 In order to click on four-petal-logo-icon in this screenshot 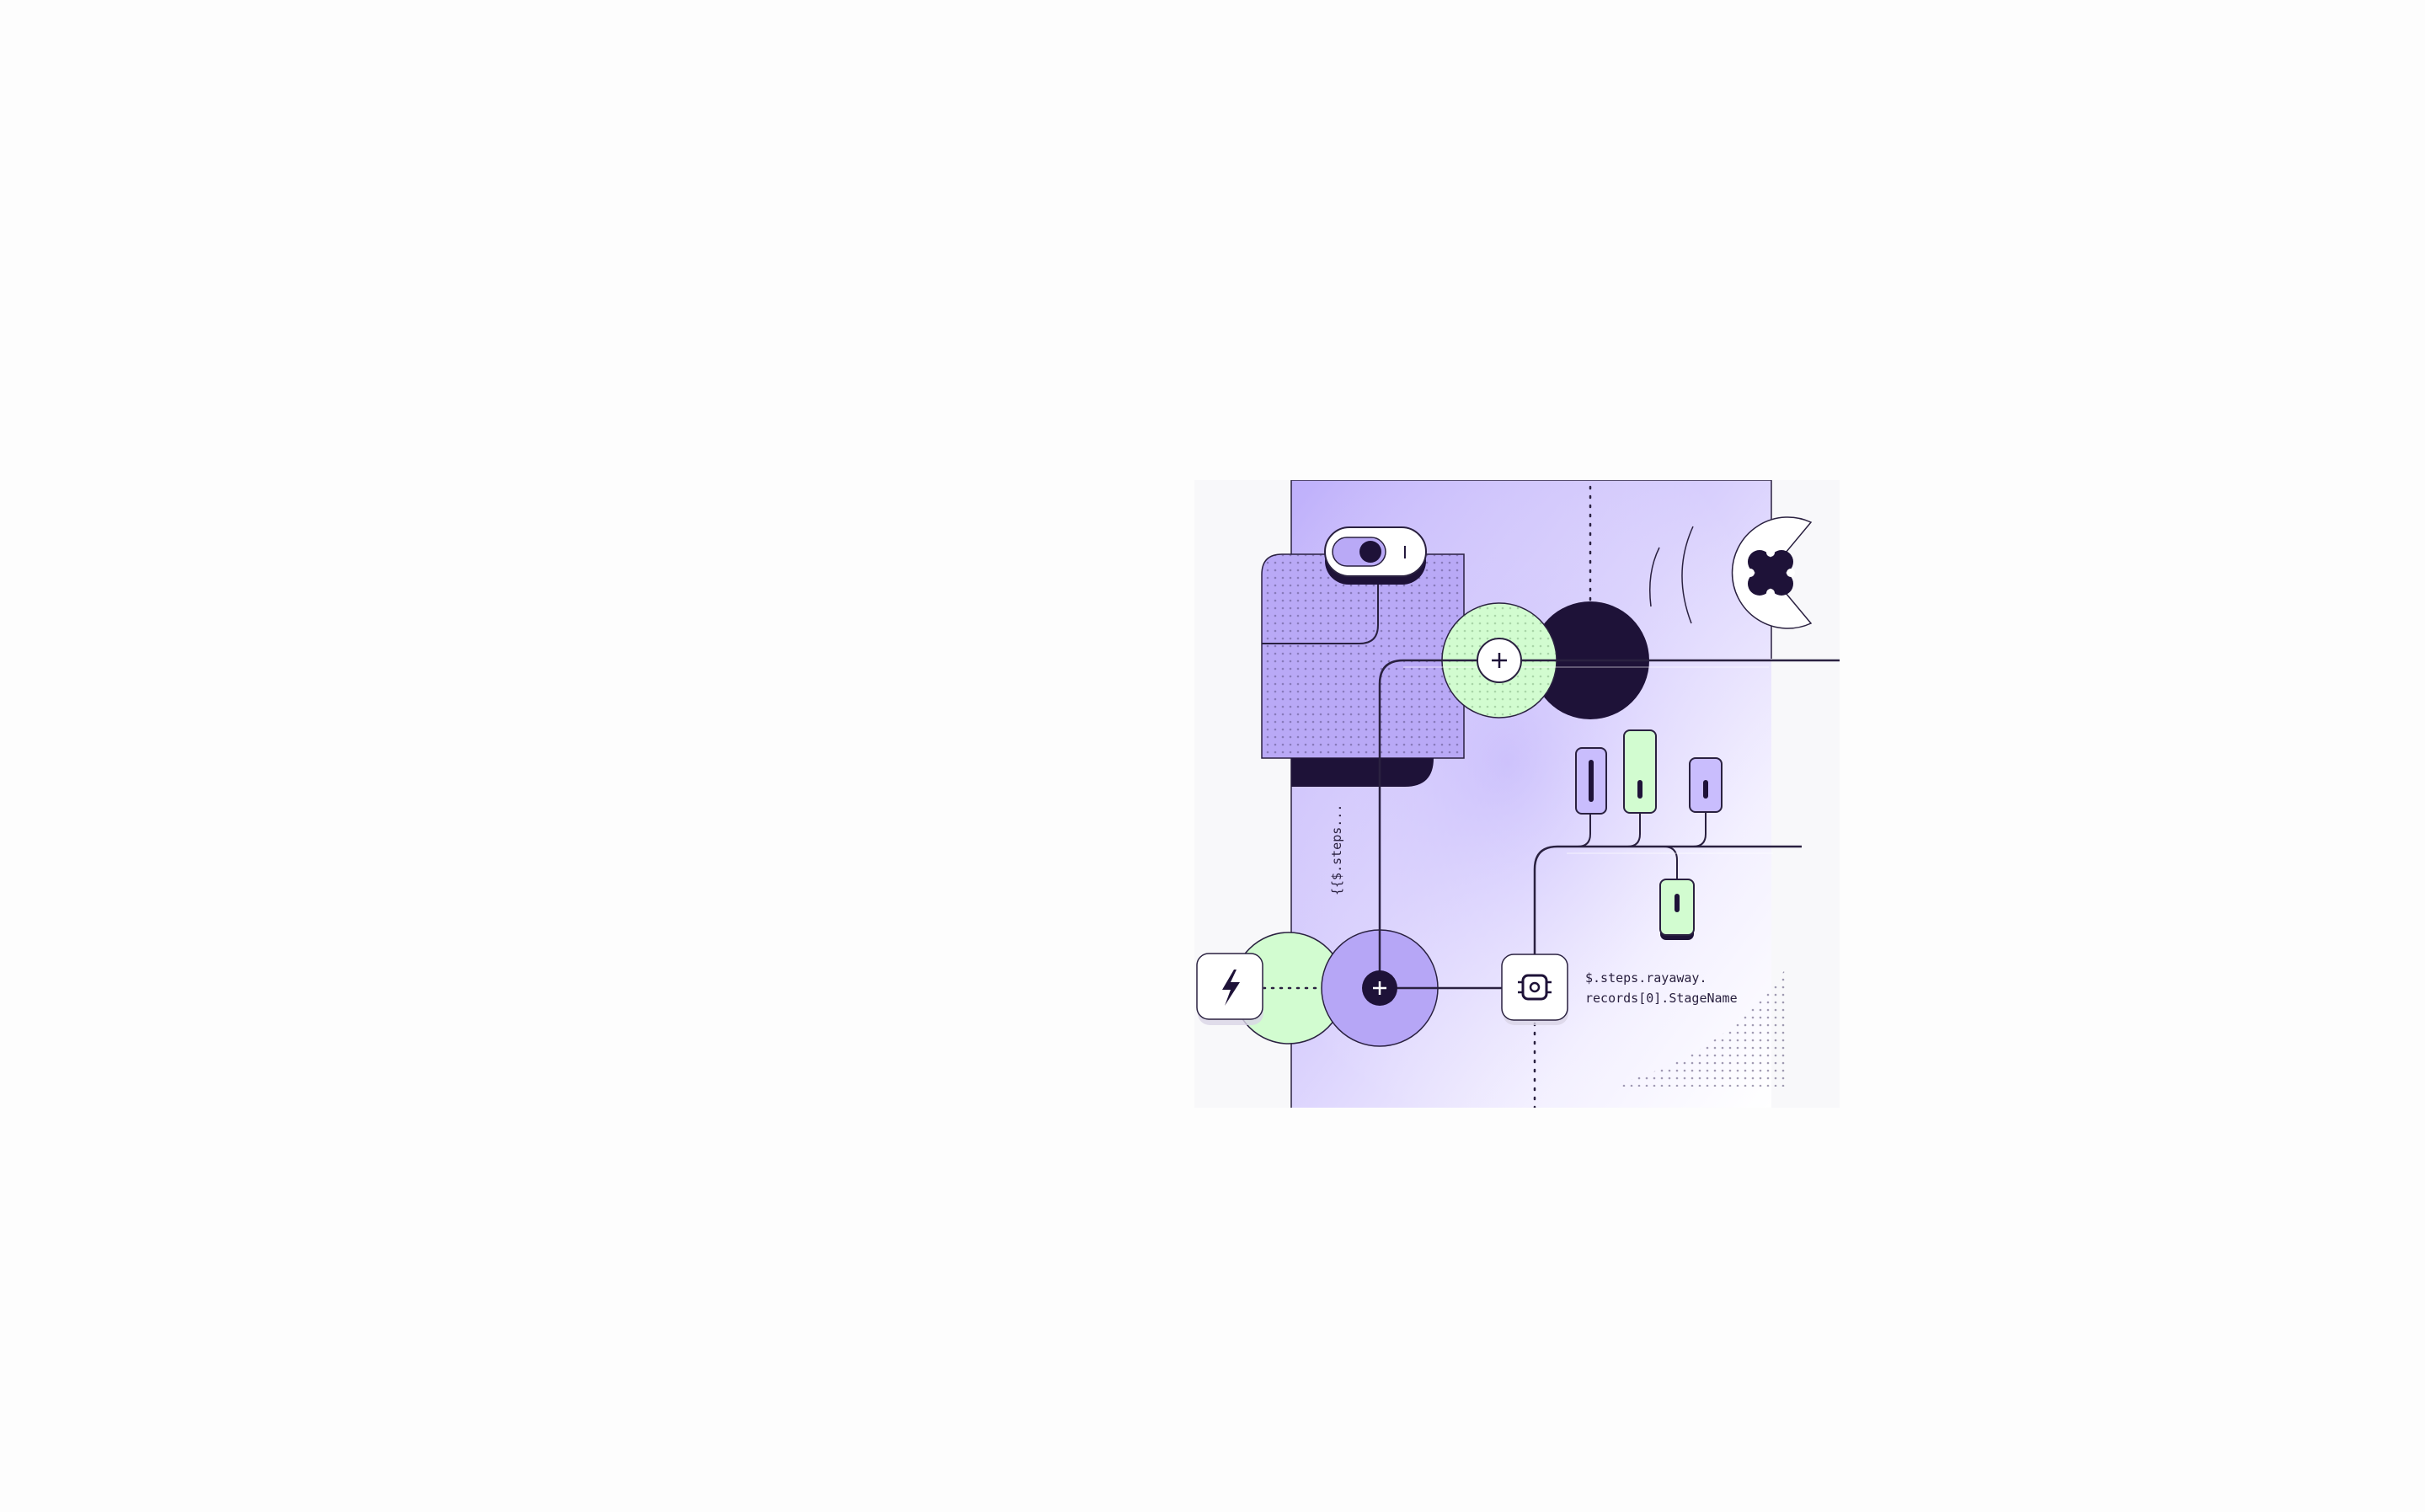, I will do `click(1770, 572)`.